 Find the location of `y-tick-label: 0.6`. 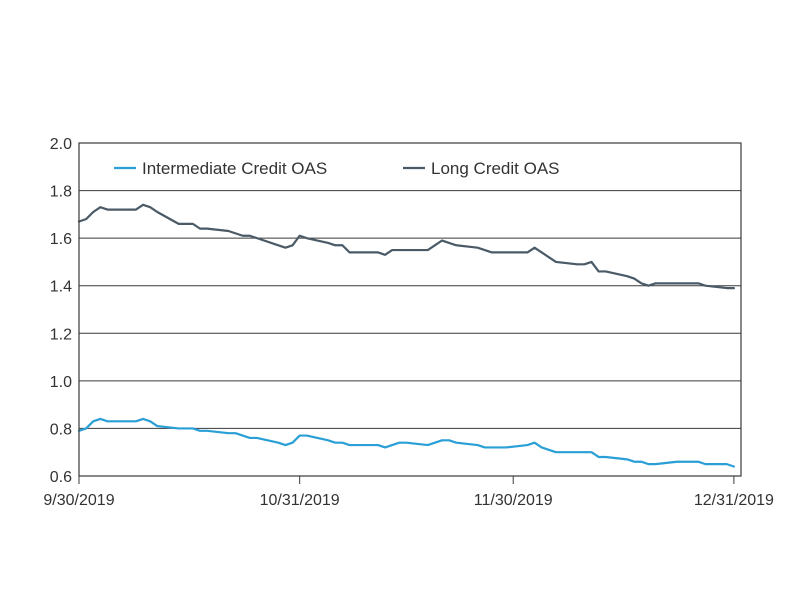

y-tick-label: 0.6 is located at coordinates (61, 477).